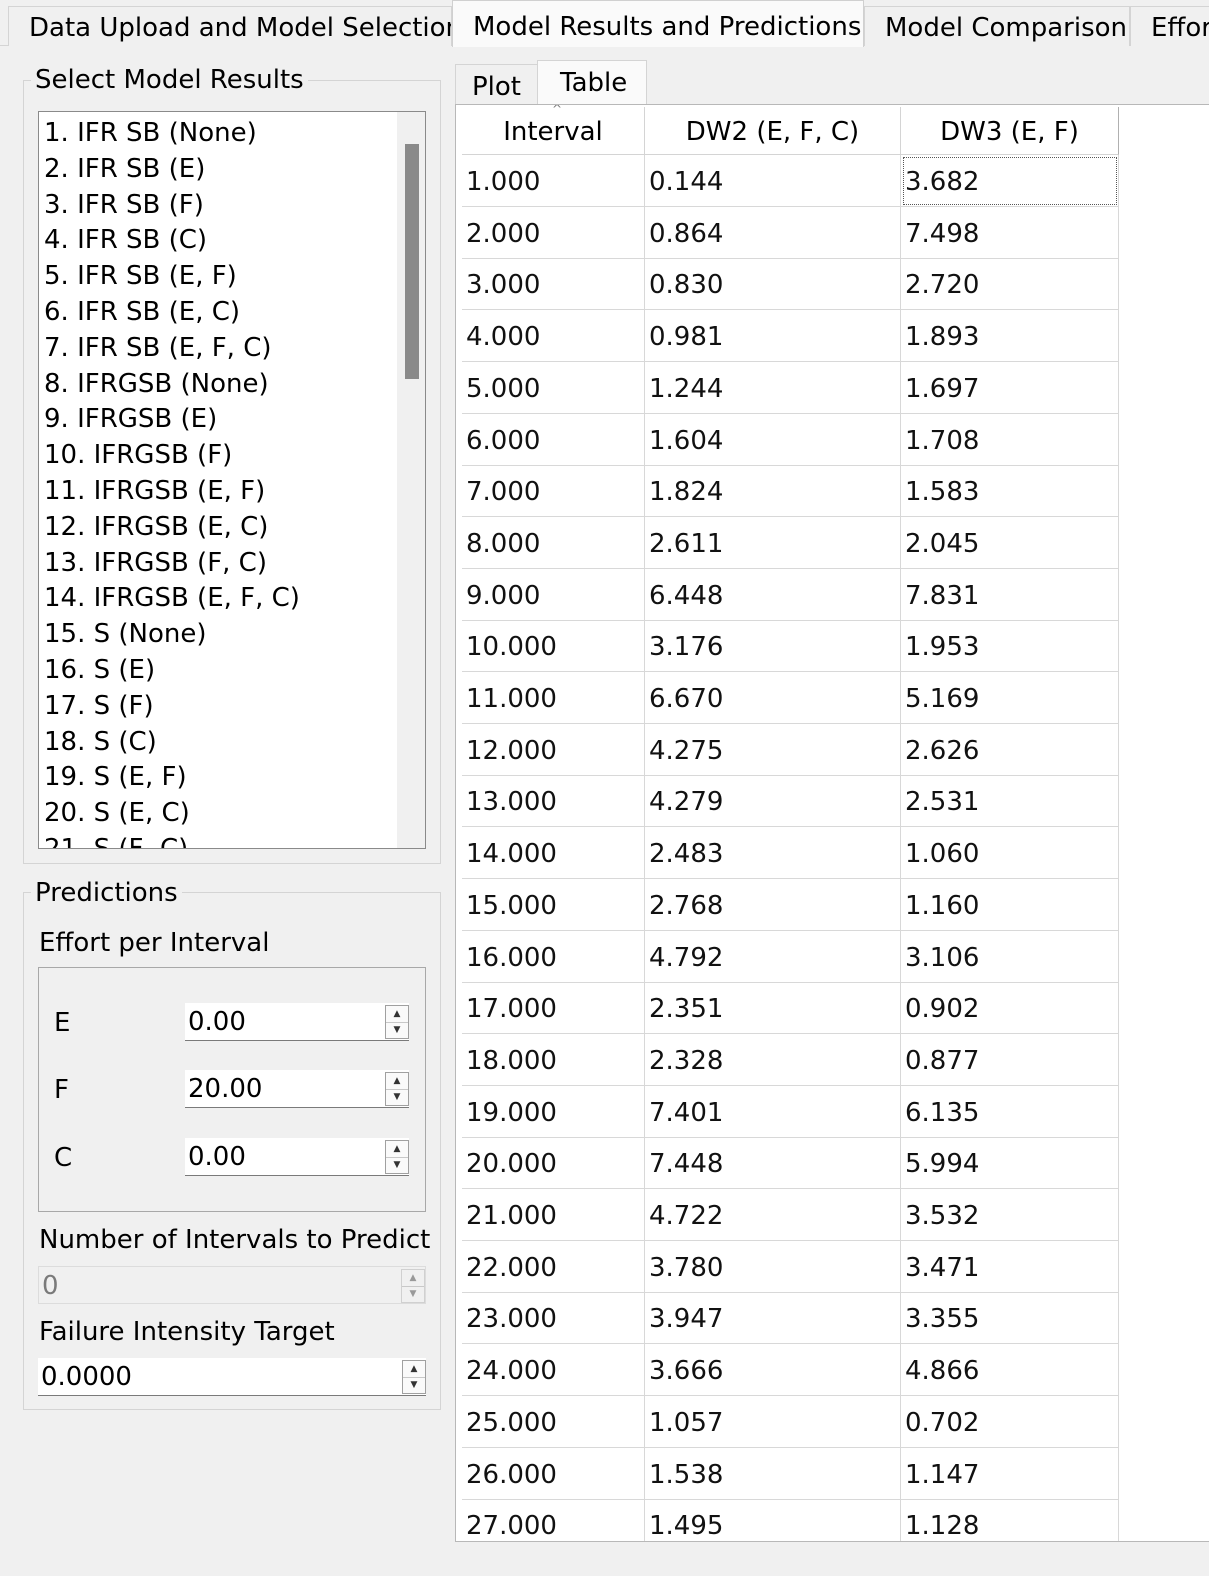 This screenshot has height=1576, width=1209. I want to click on table-cell: 6.000, so click(553, 439).